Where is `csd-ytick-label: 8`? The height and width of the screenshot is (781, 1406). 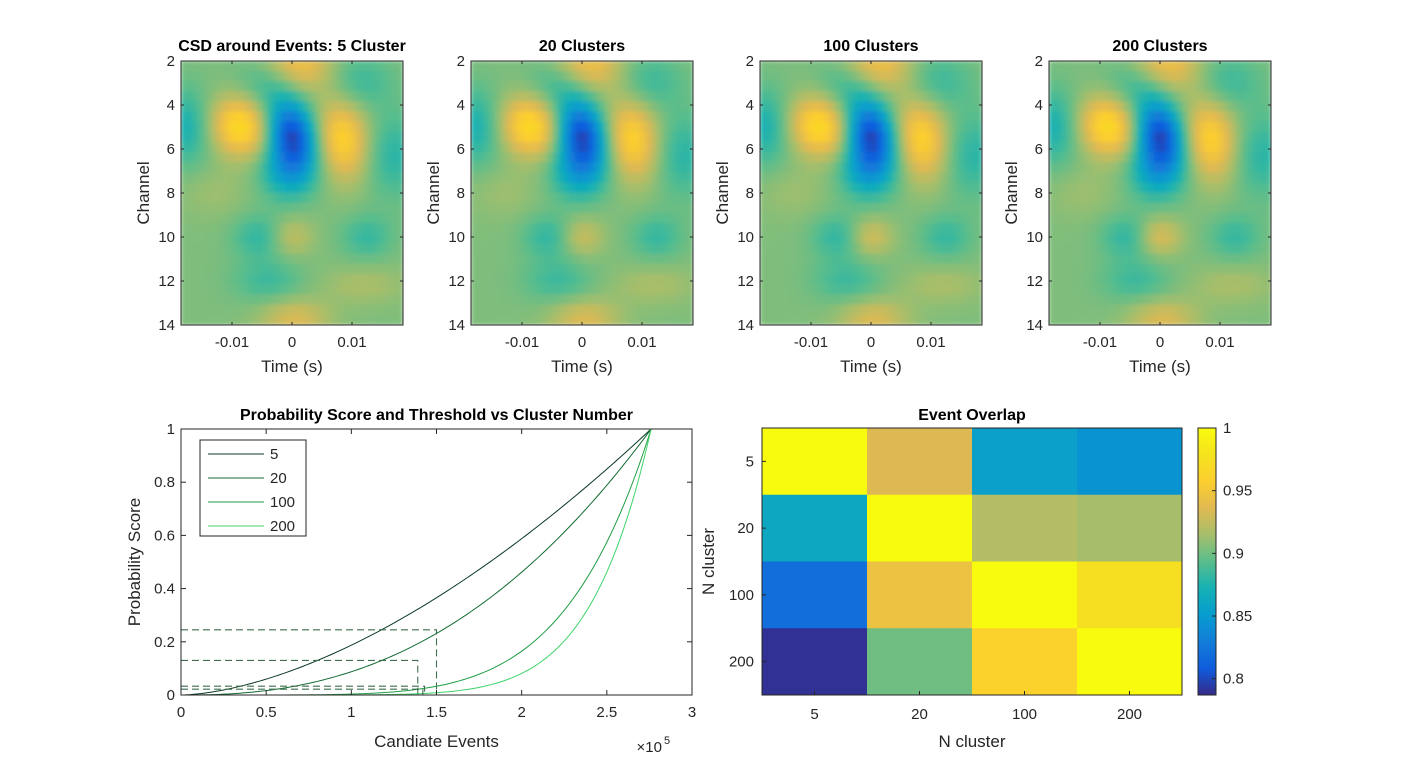 csd-ytick-label: 8 is located at coordinates (750, 193).